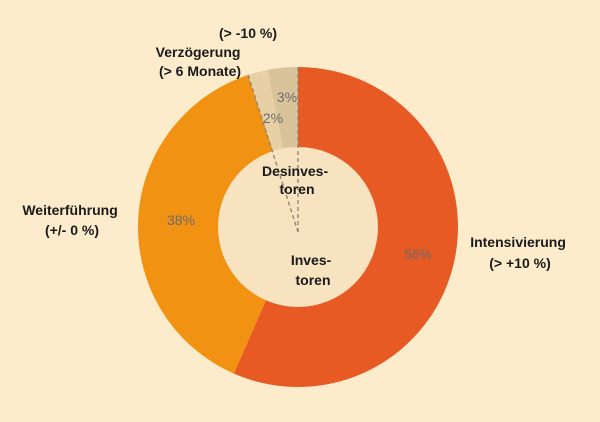 Image resolution: width=600 pixels, height=422 pixels. I want to click on label-weiterfuehrung: Weiterführung (+/- 0 %), so click(71, 220).